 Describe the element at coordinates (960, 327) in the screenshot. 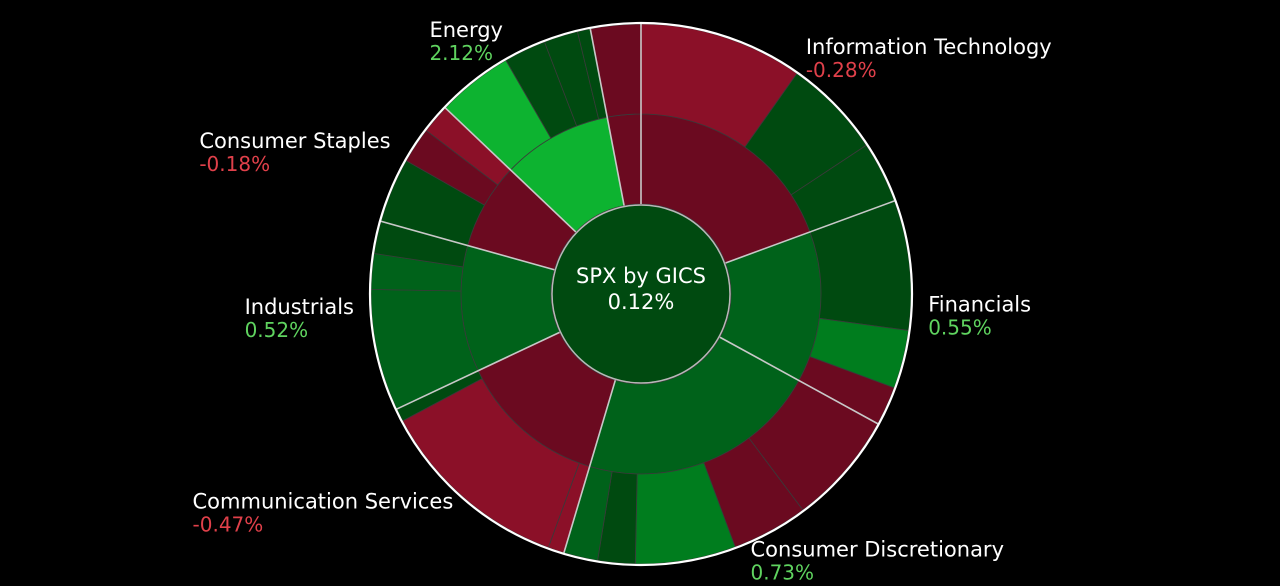

I see `label-change-financials: 0.55%` at that location.